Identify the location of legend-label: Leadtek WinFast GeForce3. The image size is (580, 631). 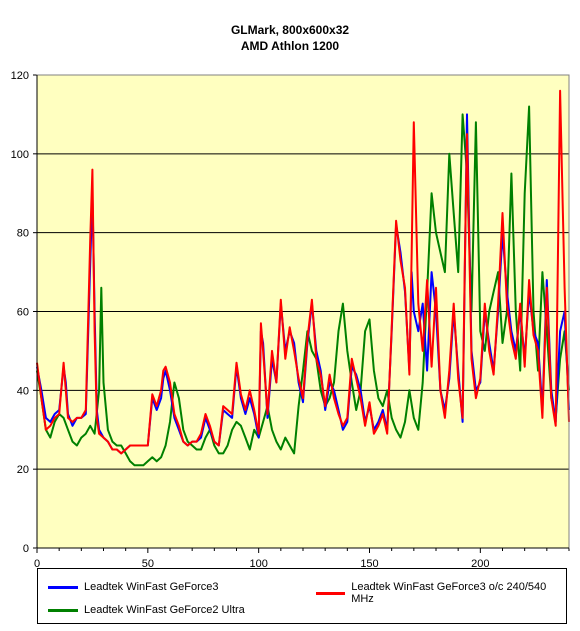
(151, 587).